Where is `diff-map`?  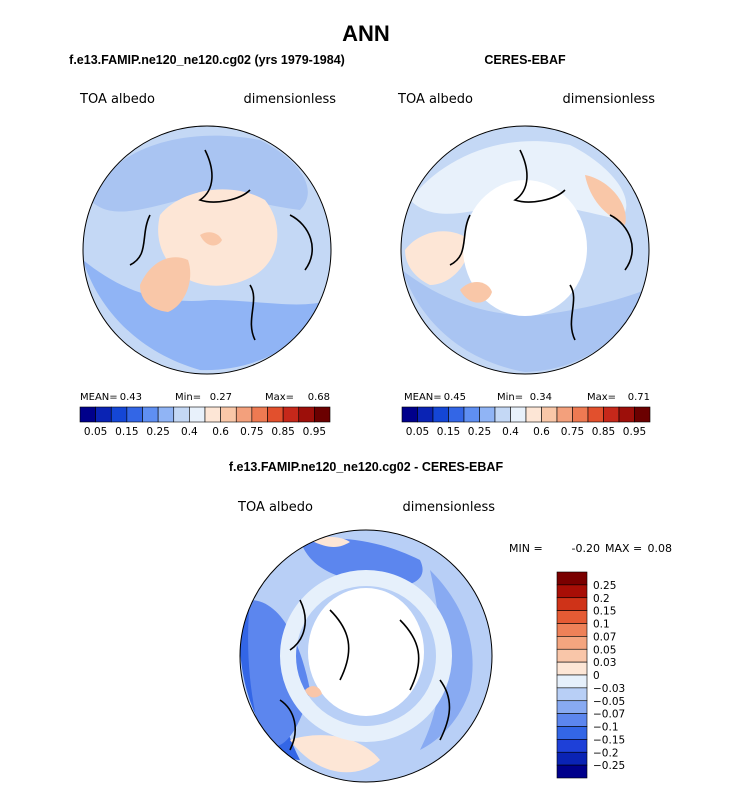 diff-map is located at coordinates (366, 656).